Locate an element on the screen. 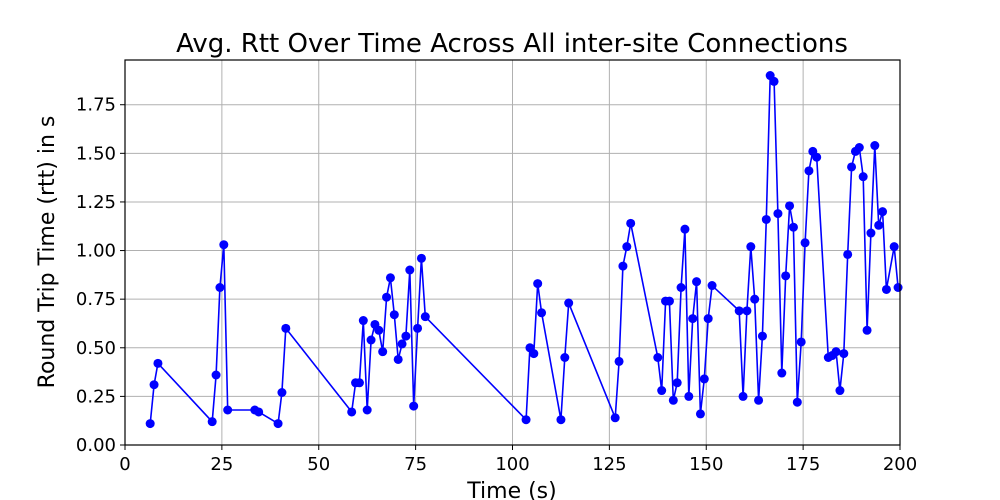 This screenshot has height=500, width=1000. y-axis-title: Round Trip Time (rtt) in s is located at coordinates (47, 252).